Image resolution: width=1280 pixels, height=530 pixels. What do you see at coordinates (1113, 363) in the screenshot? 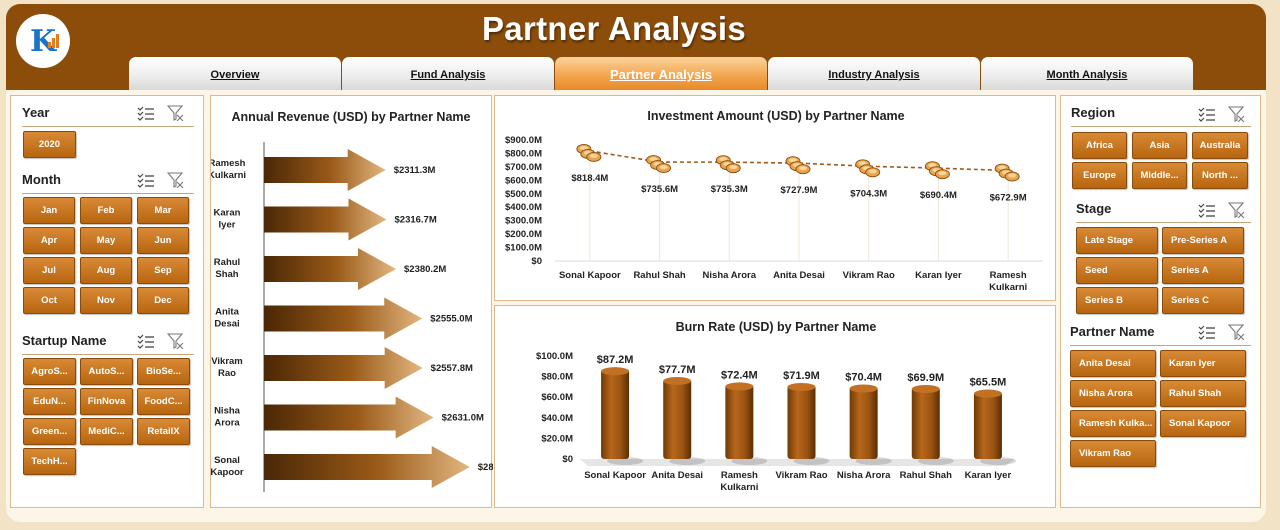
I see `slicer-item-partner: Anita Desai` at bounding box center [1113, 363].